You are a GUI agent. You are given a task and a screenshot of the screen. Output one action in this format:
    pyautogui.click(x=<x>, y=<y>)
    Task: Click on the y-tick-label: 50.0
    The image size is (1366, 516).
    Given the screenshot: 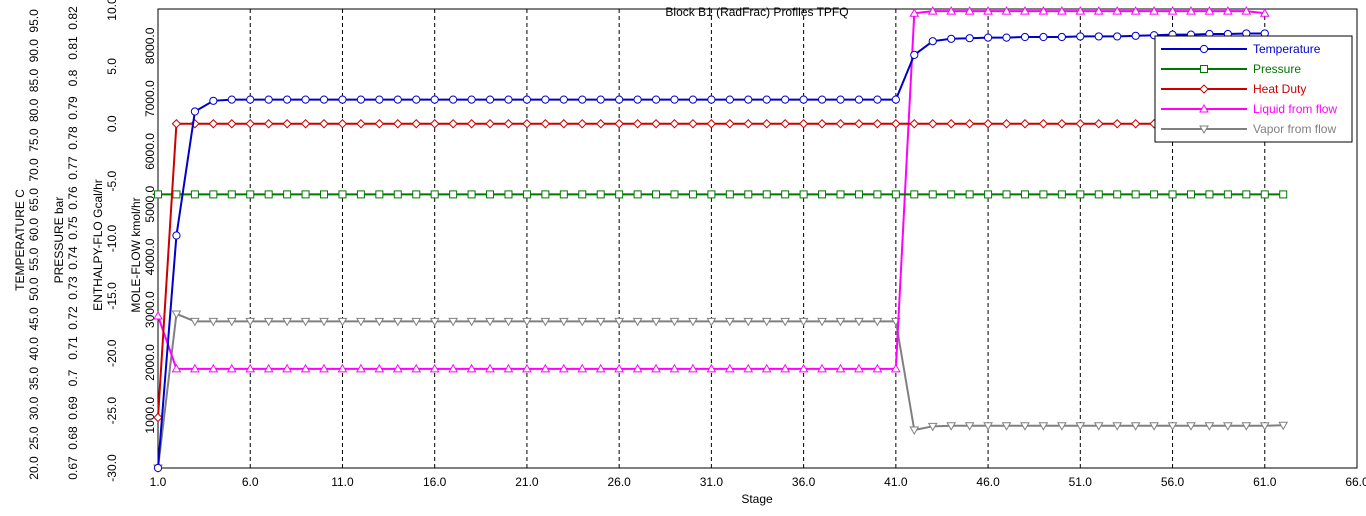 What is the action you would take?
    pyautogui.click(x=34, y=289)
    